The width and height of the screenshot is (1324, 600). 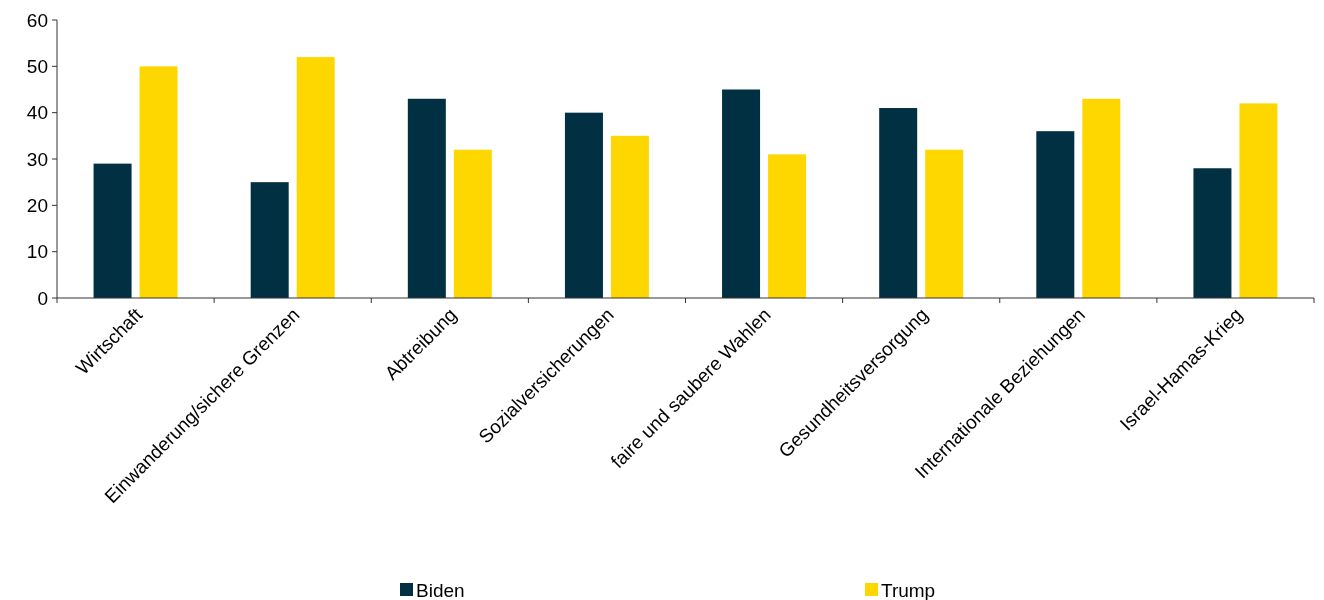 I want to click on y-tick-label: 0, so click(x=42, y=298).